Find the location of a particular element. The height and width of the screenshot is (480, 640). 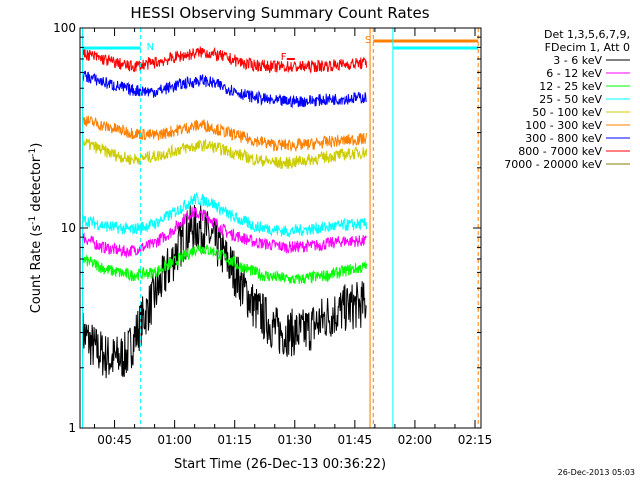

y-tick-label: 10 is located at coordinates (68, 228).